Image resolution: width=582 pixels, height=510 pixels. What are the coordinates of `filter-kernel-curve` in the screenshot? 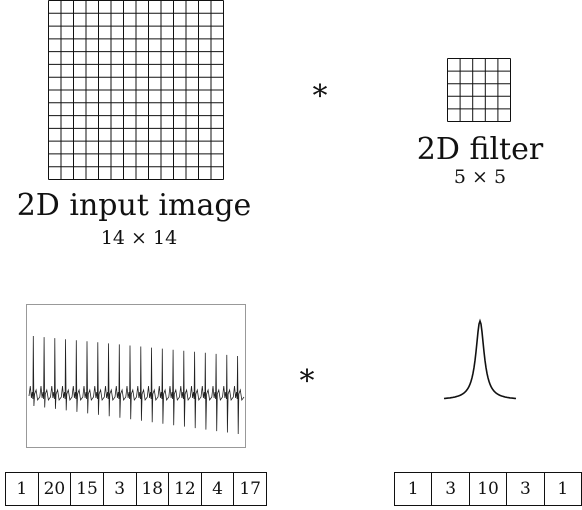 It's located at (480, 361).